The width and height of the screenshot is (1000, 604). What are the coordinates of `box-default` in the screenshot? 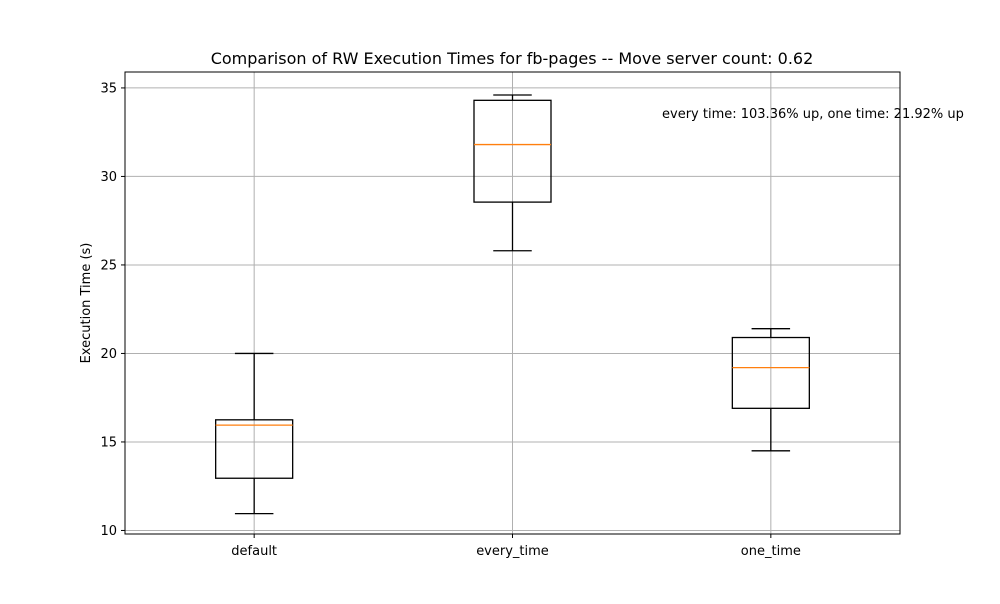 It's located at (254, 449).